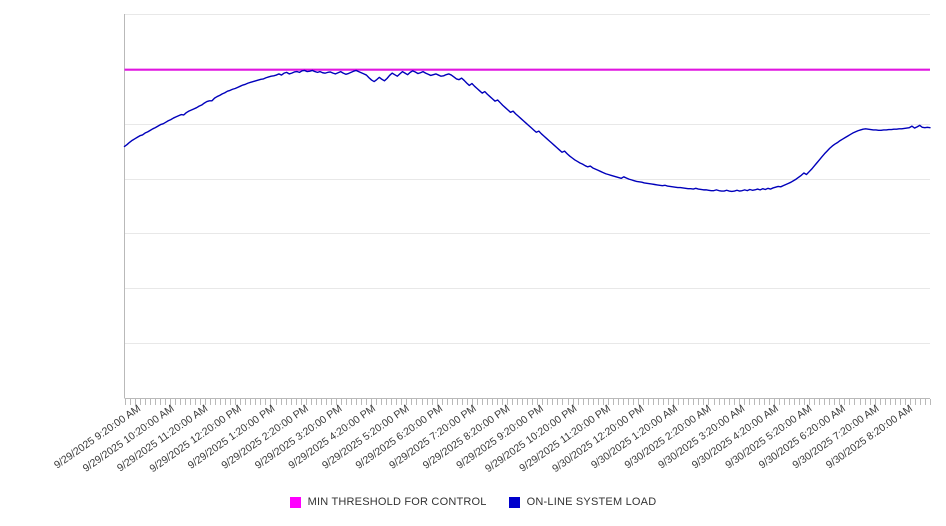  What do you see at coordinates (397, 502) in the screenshot?
I see `legend-label: MIN THRESHOLD FOR CONTROL` at bounding box center [397, 502].